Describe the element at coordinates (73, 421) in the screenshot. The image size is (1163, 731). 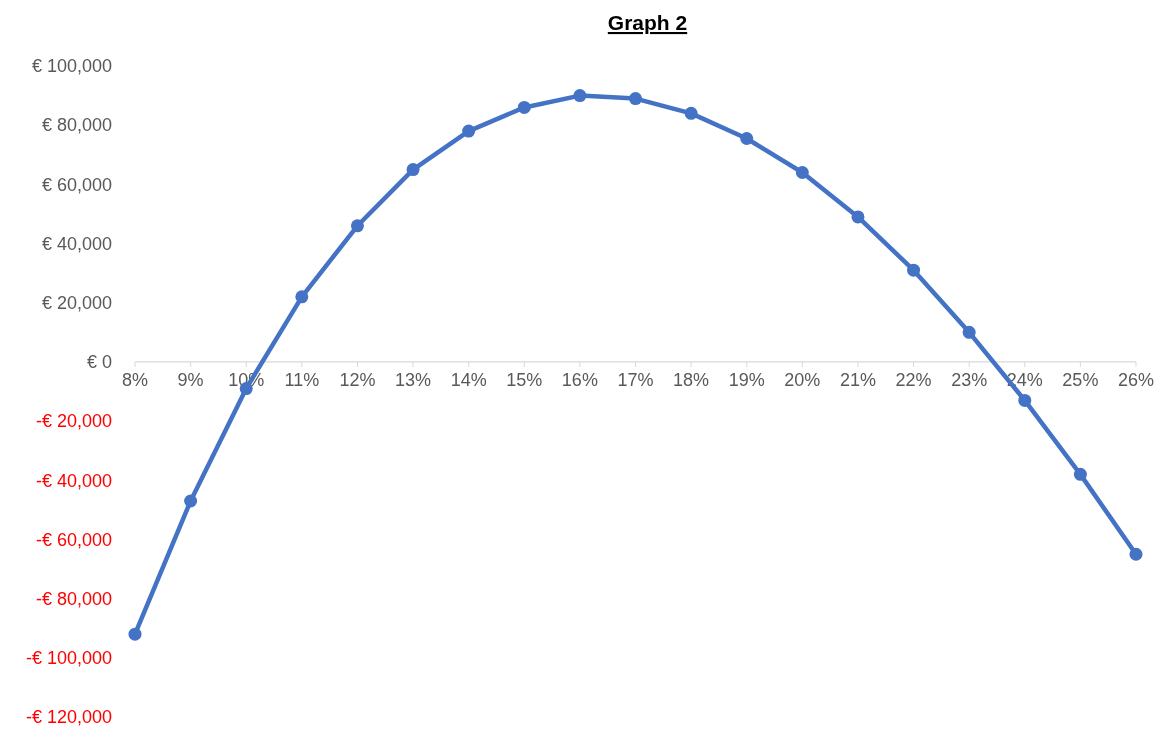
I see `y-tick-label: -€ 20,000` at that location.